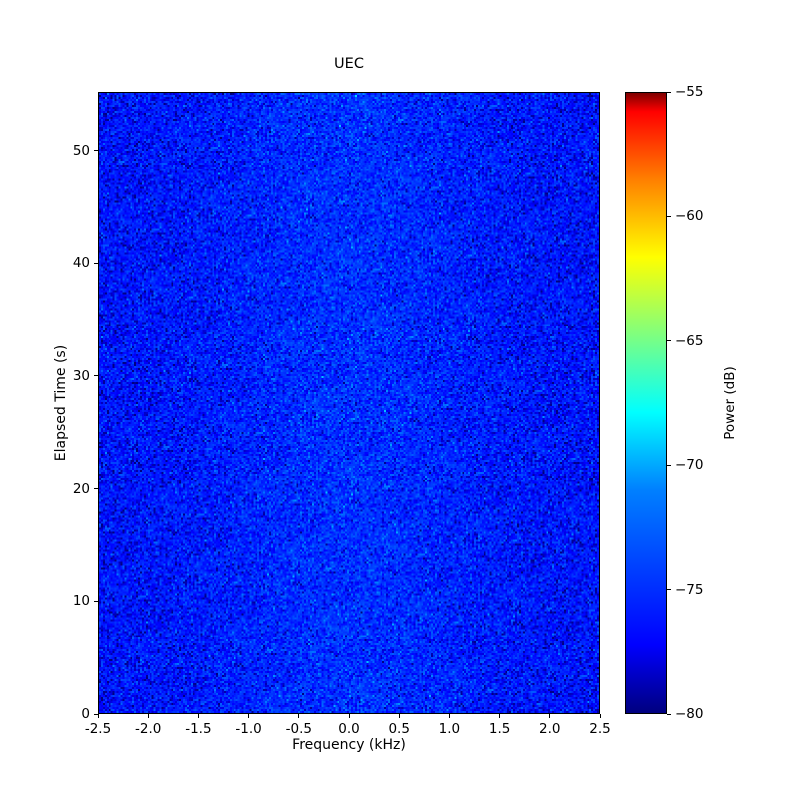 The width and height of the screenshot is (800, 800). Describe the element at coordinates (600, 729) in the screenshot. I see `x-tick-label: 2.5` at that location.